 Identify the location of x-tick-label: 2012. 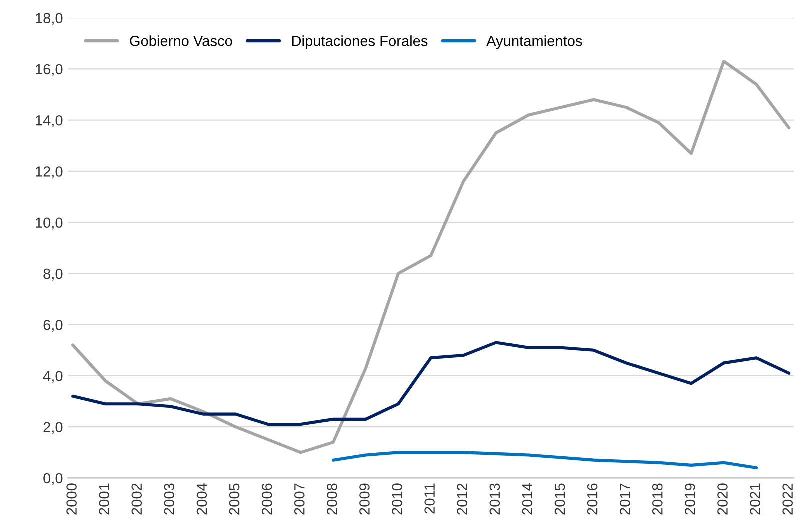
(462, 499).